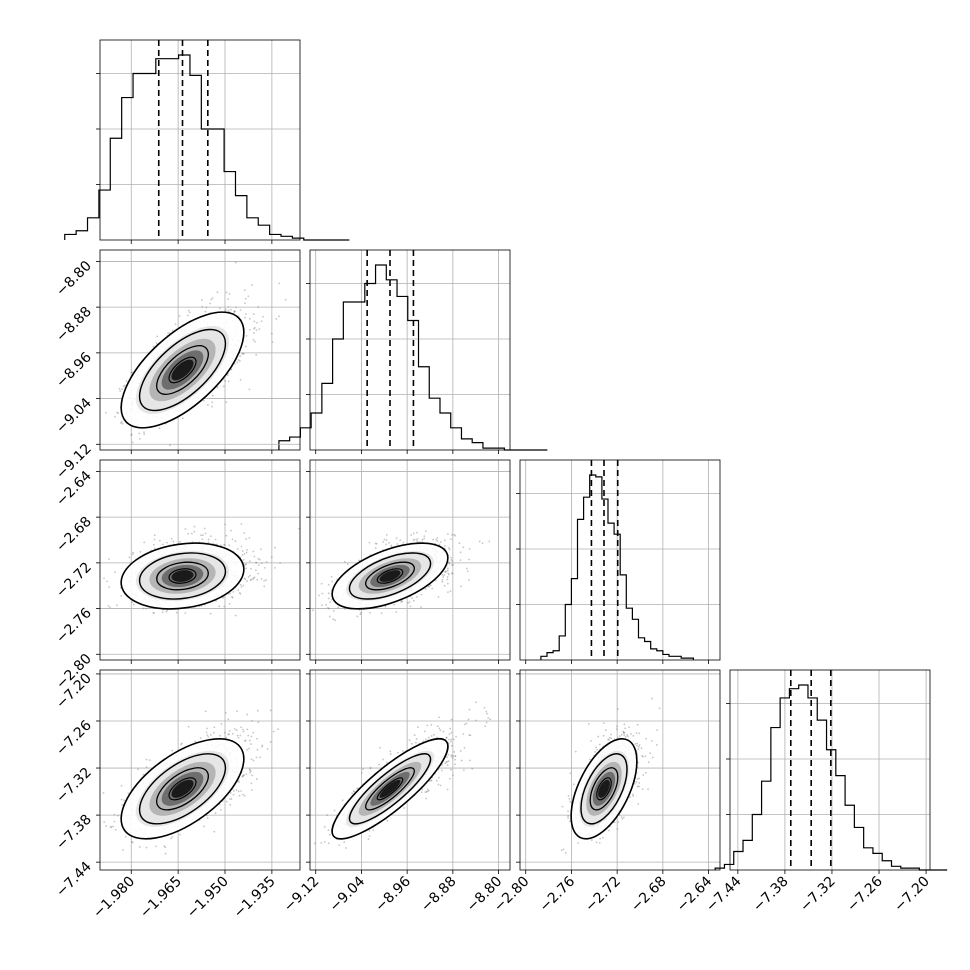 Image resolution: width=970 pixels, height=970 pixels. What do you see at coordinates (620, 560) in the screenshot?
I see `grid-lines` at bounding box center [620, 560].